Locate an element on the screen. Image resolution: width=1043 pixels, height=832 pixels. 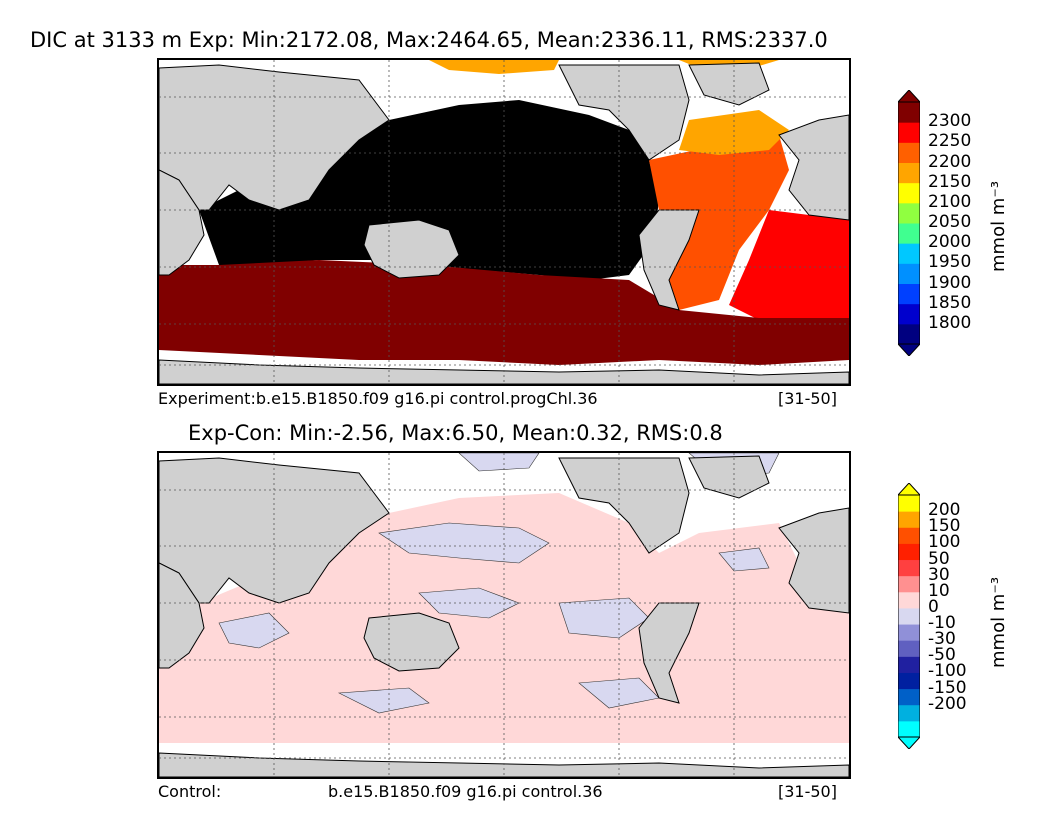
atlantic-orange-region is located at coordinates (719, 222).